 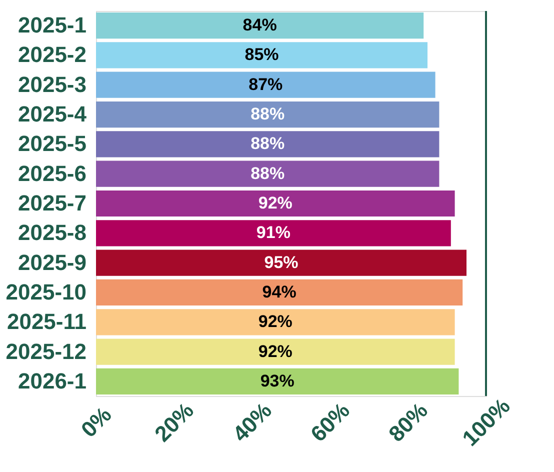 What do you see at coordinates (46, 321) in the screenshot?
I see `y-tick-label: 2025-11` at bounding box center [46, 321].